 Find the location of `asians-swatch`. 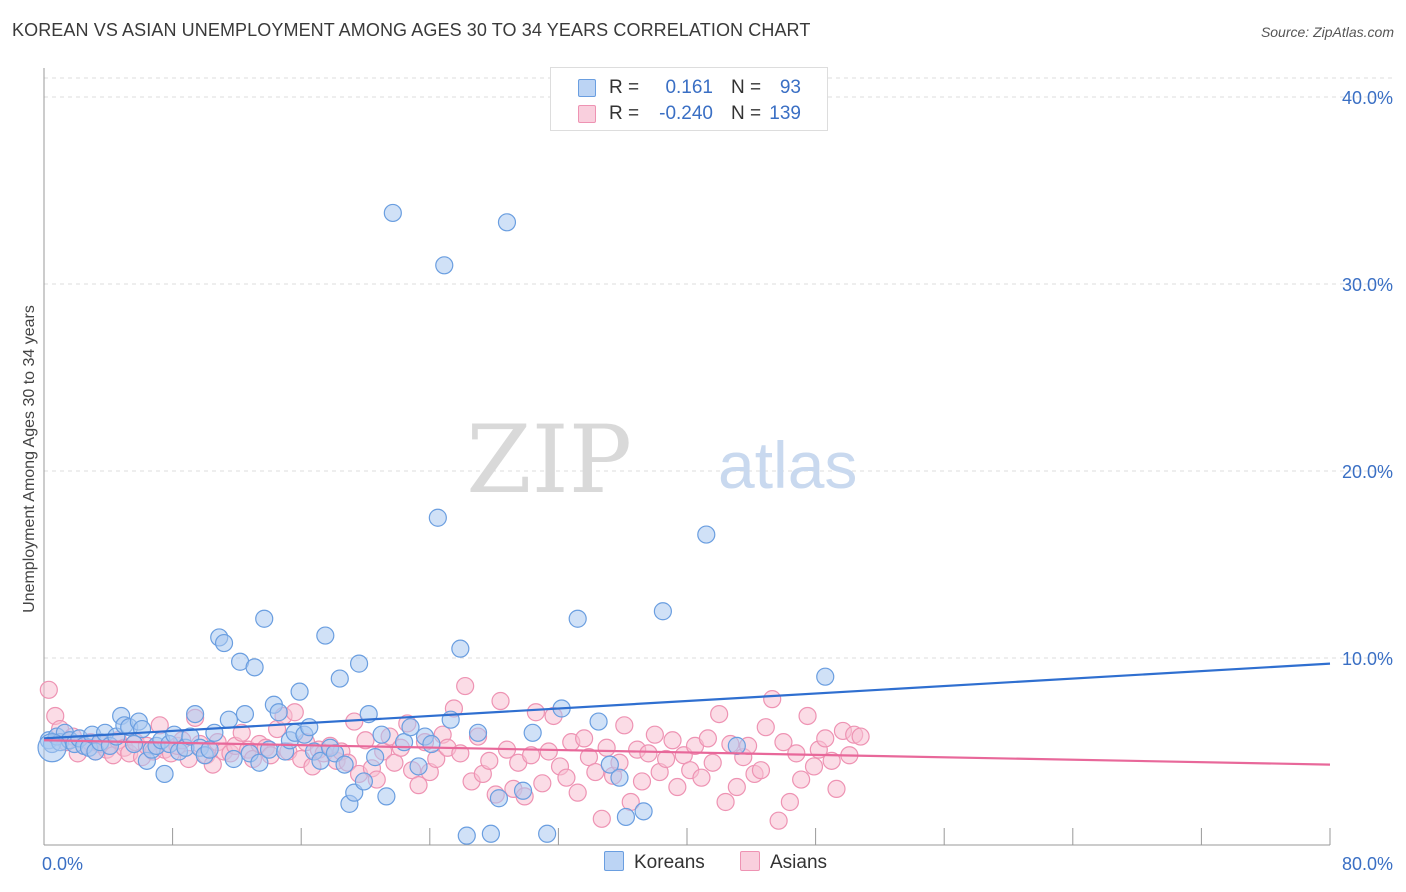

asians-swatch is located at coordinates (587, 114).